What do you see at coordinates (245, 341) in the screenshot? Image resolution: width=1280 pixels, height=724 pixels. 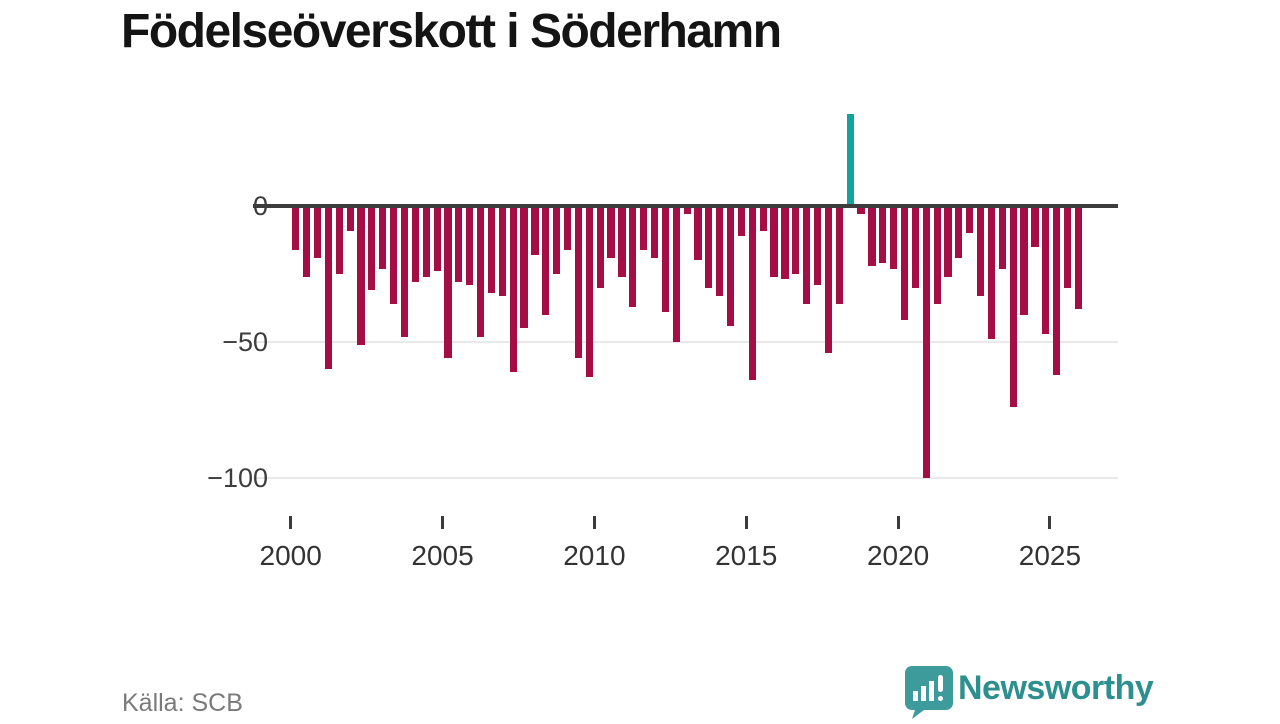 I see `y-axis-label: −50` at bounding box center [245, 341].